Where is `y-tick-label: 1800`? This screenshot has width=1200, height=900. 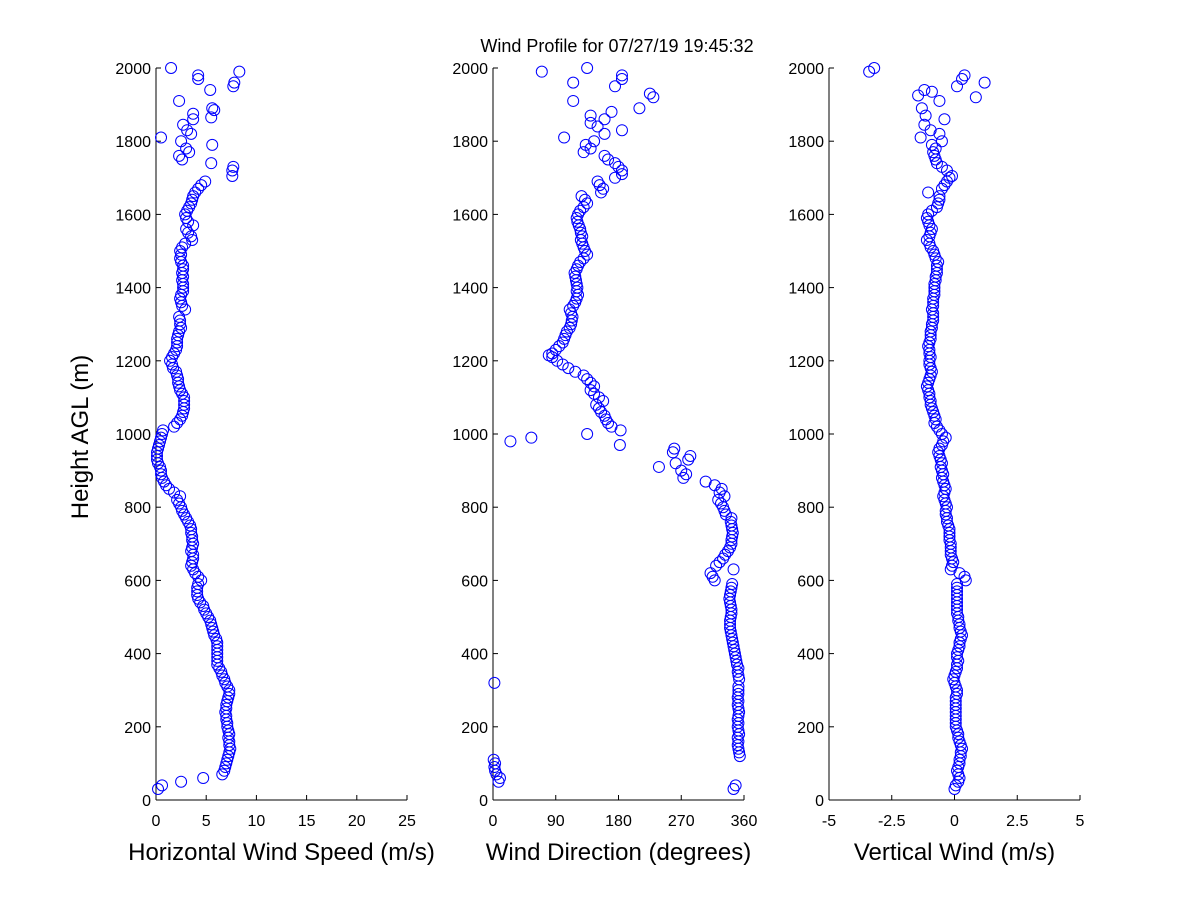 y-tick-label: 1800 is located at coordinates (806, 142).